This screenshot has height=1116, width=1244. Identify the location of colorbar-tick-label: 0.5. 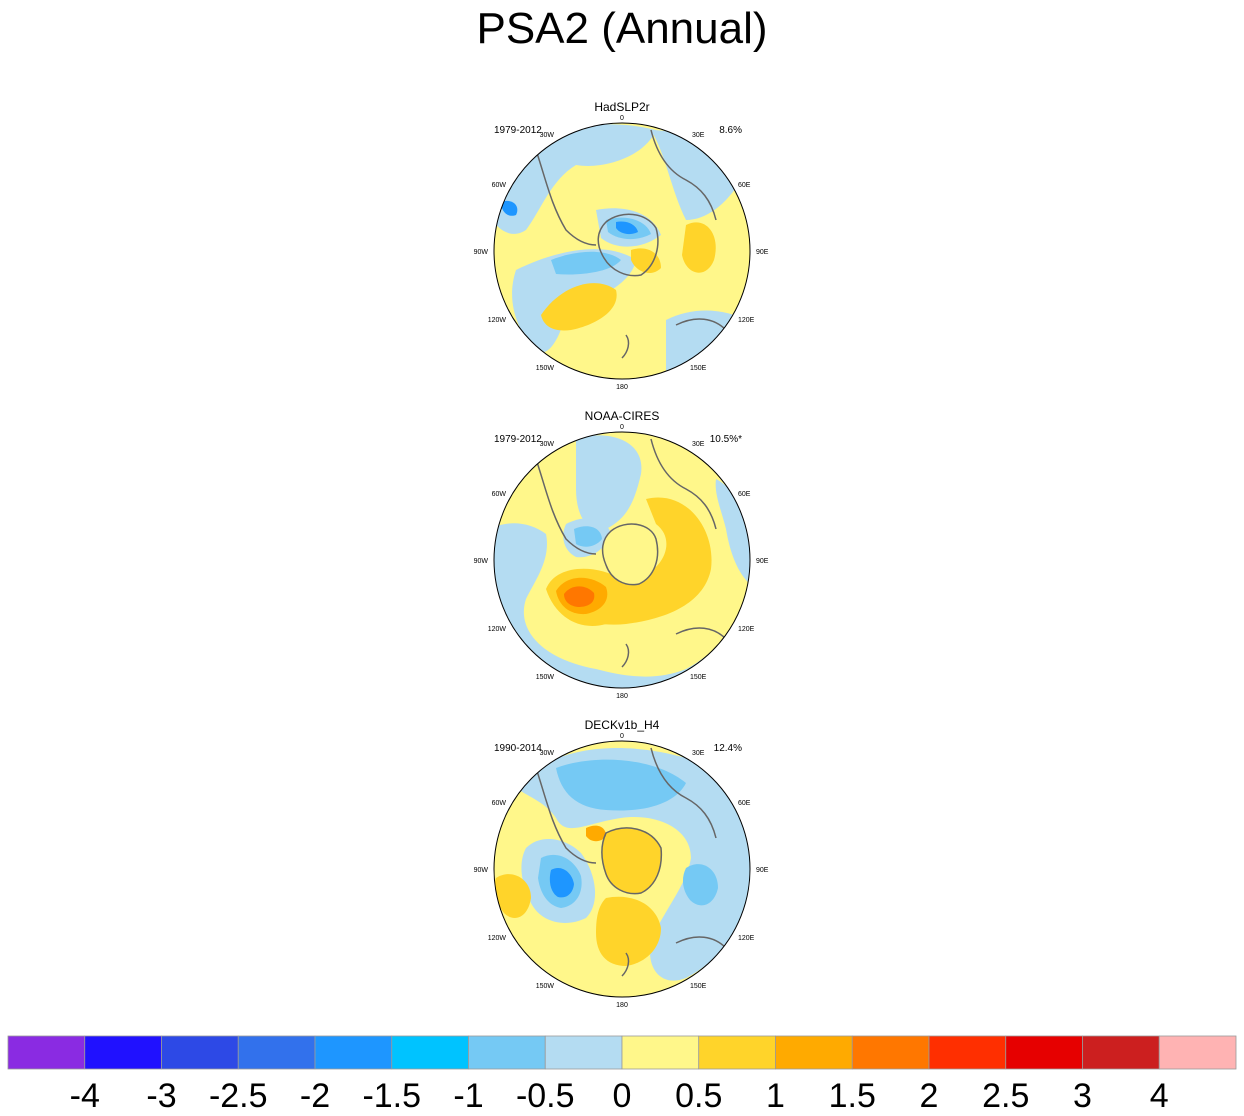
(698, 1096).